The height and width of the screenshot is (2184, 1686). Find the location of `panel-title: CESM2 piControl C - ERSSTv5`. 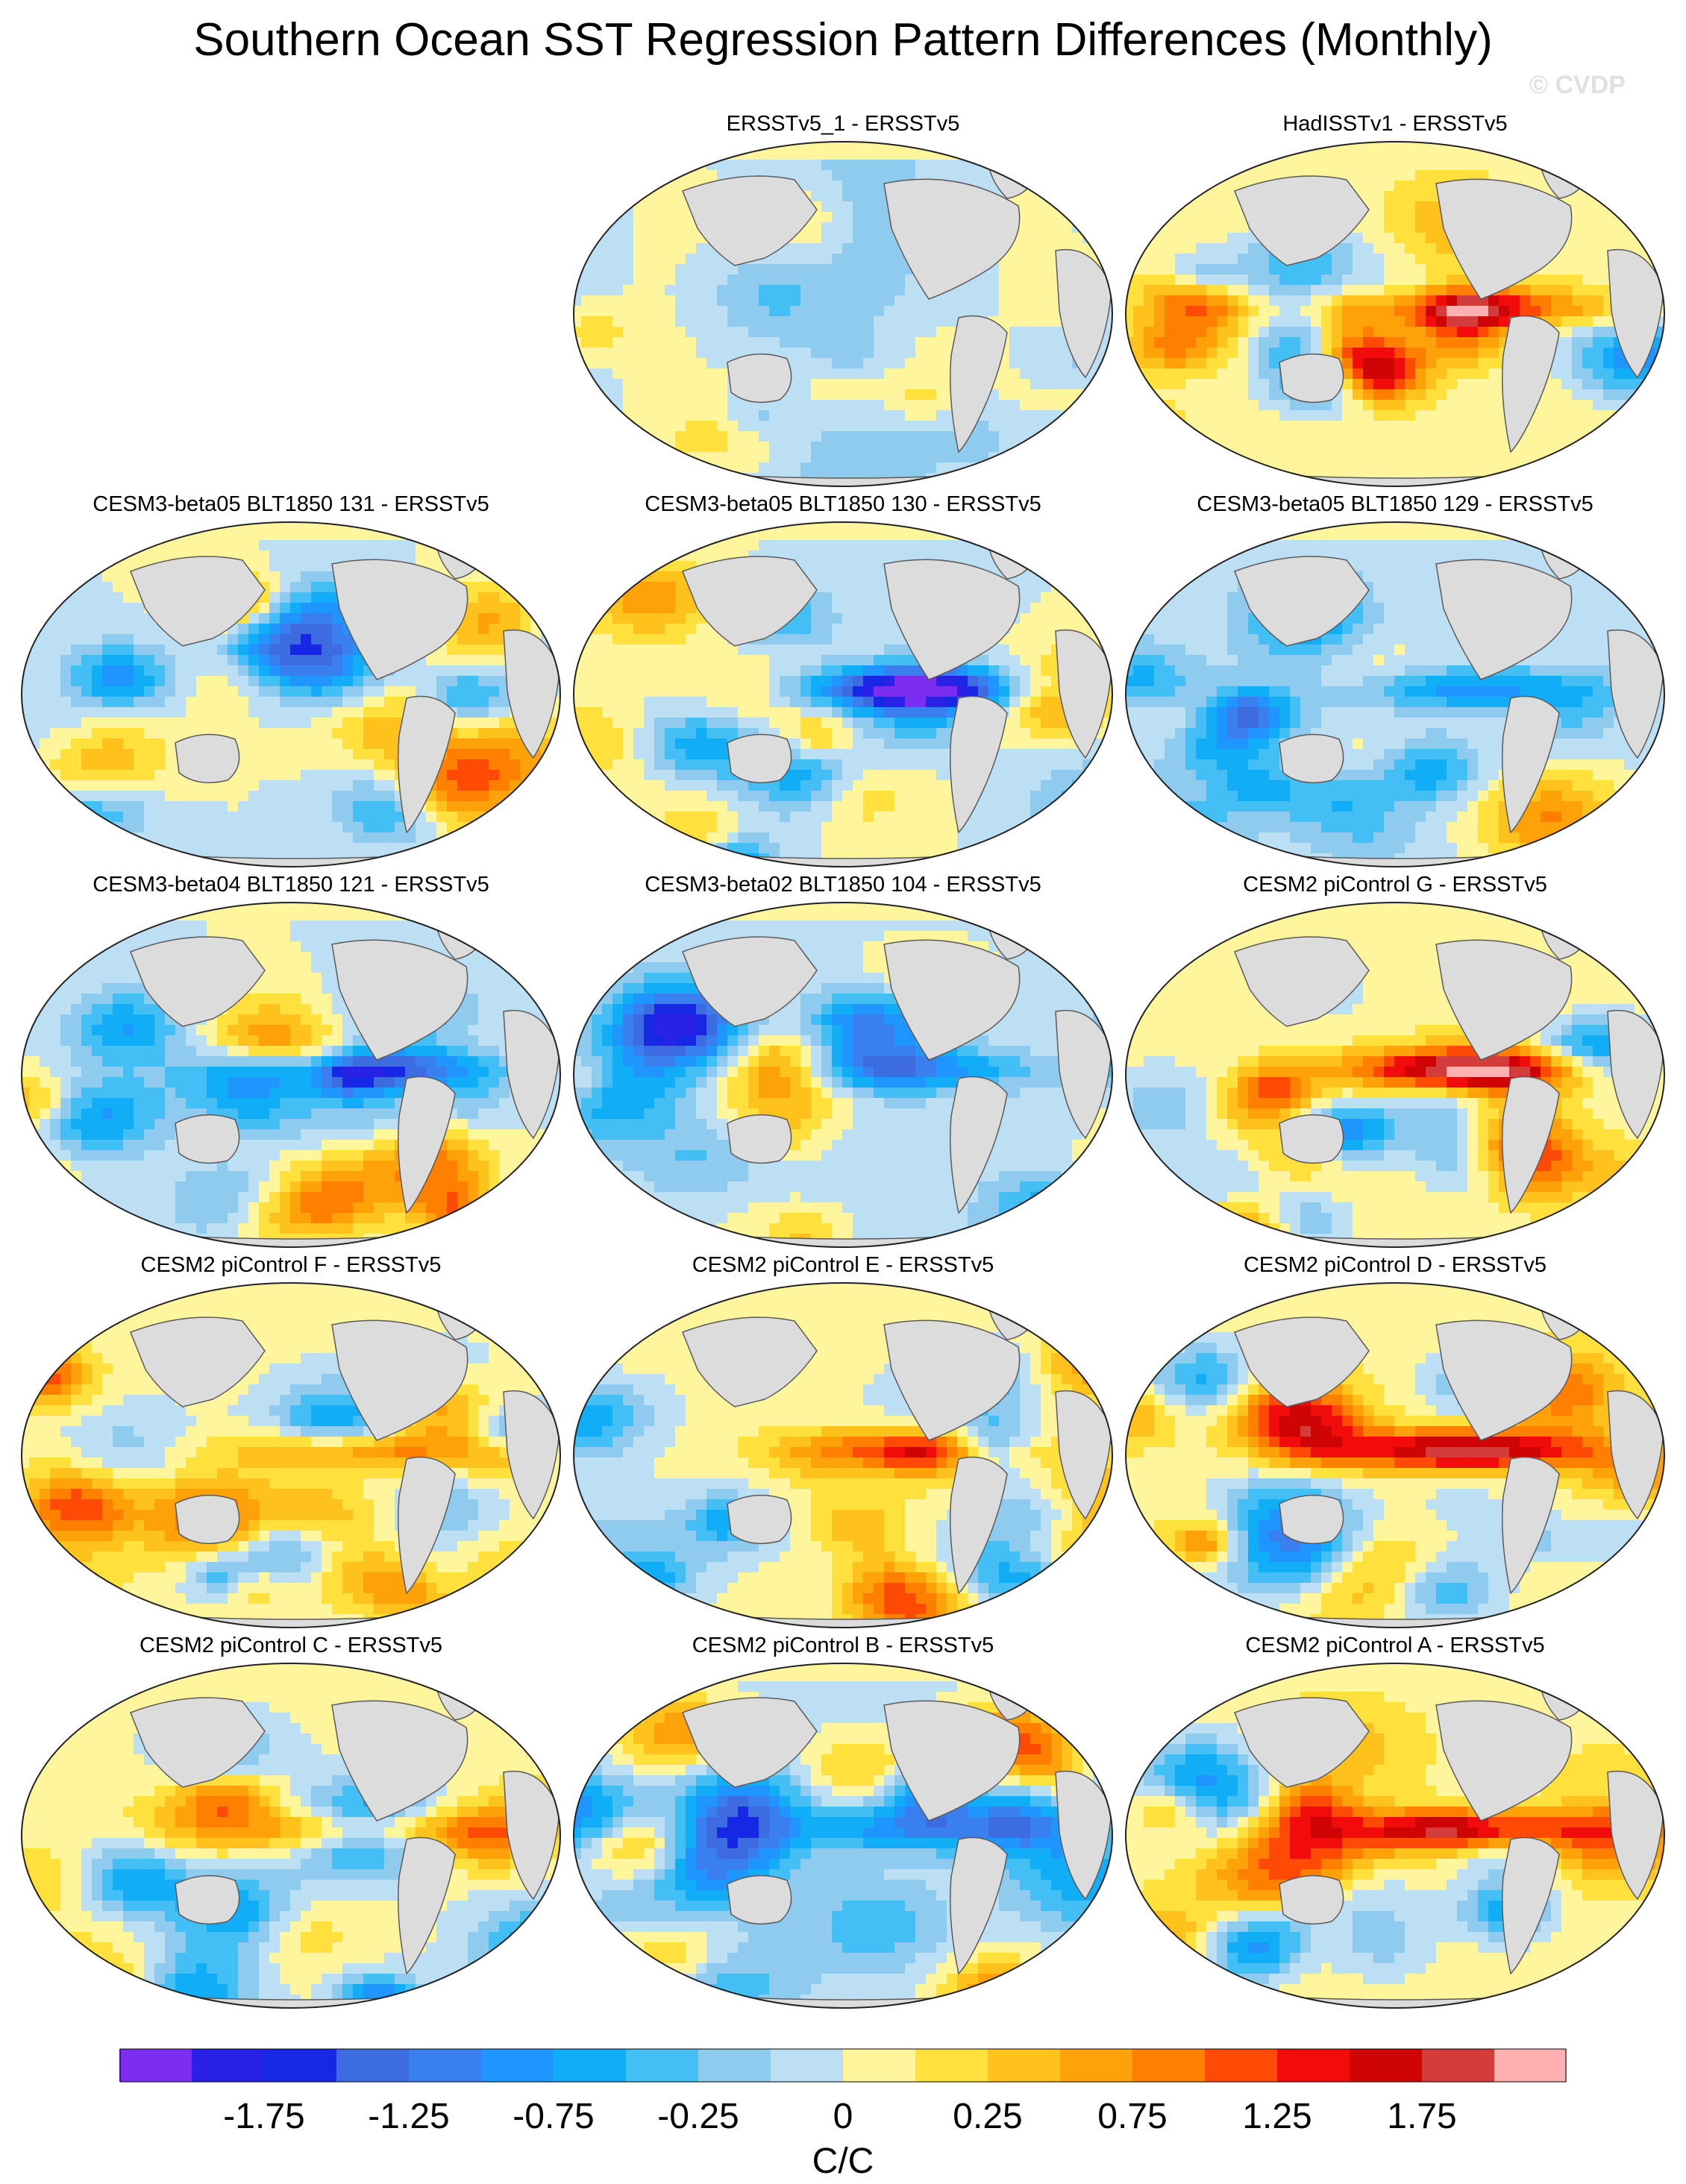

panel-title: CESM2 piControl C - ERSSTv5 is located at coordinates (291, 1646).